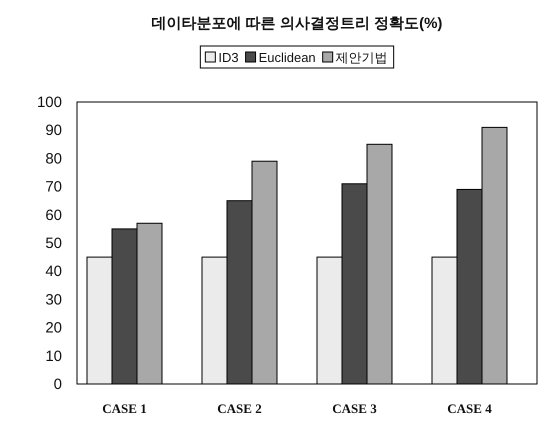  I want to click on y-tick-label: 10, so click(53, 356).